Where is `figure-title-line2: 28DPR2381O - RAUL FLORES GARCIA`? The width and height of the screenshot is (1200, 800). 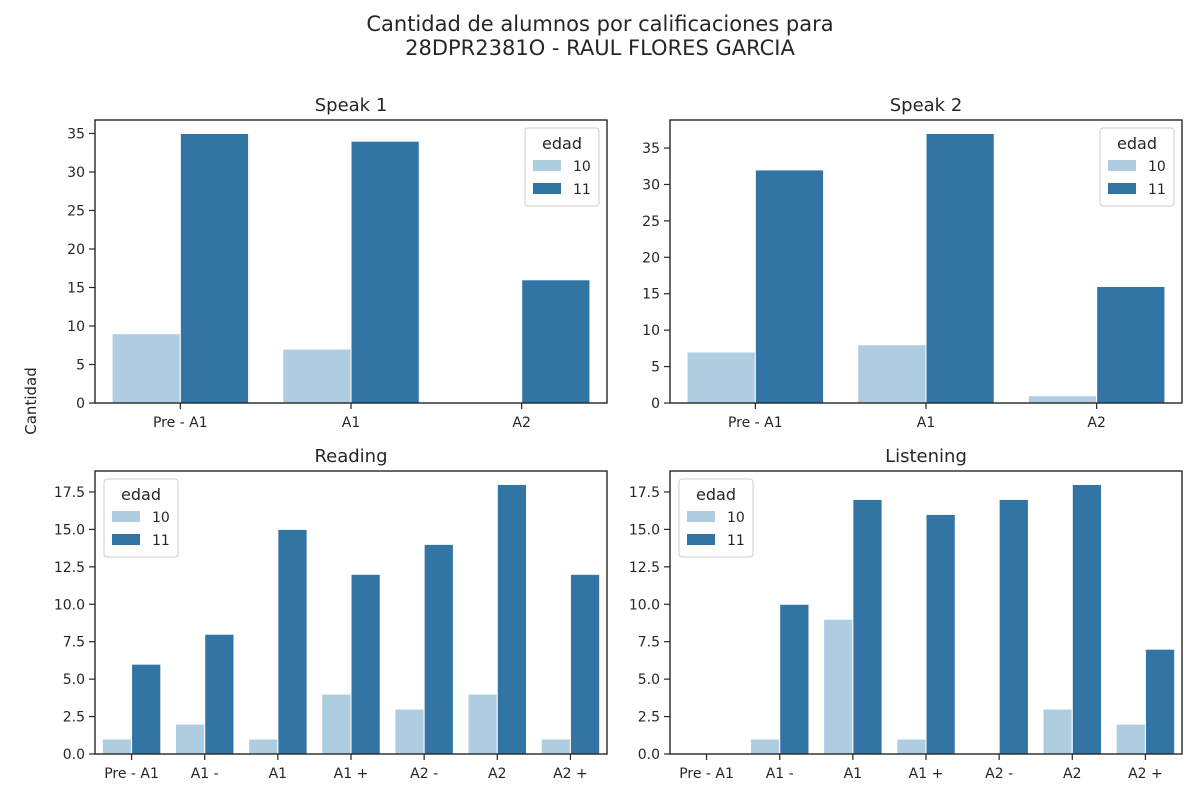
figure-title-line2: 28DPR2381O - RAUL FLORES GARCIA is located at coordinates (600, 48).